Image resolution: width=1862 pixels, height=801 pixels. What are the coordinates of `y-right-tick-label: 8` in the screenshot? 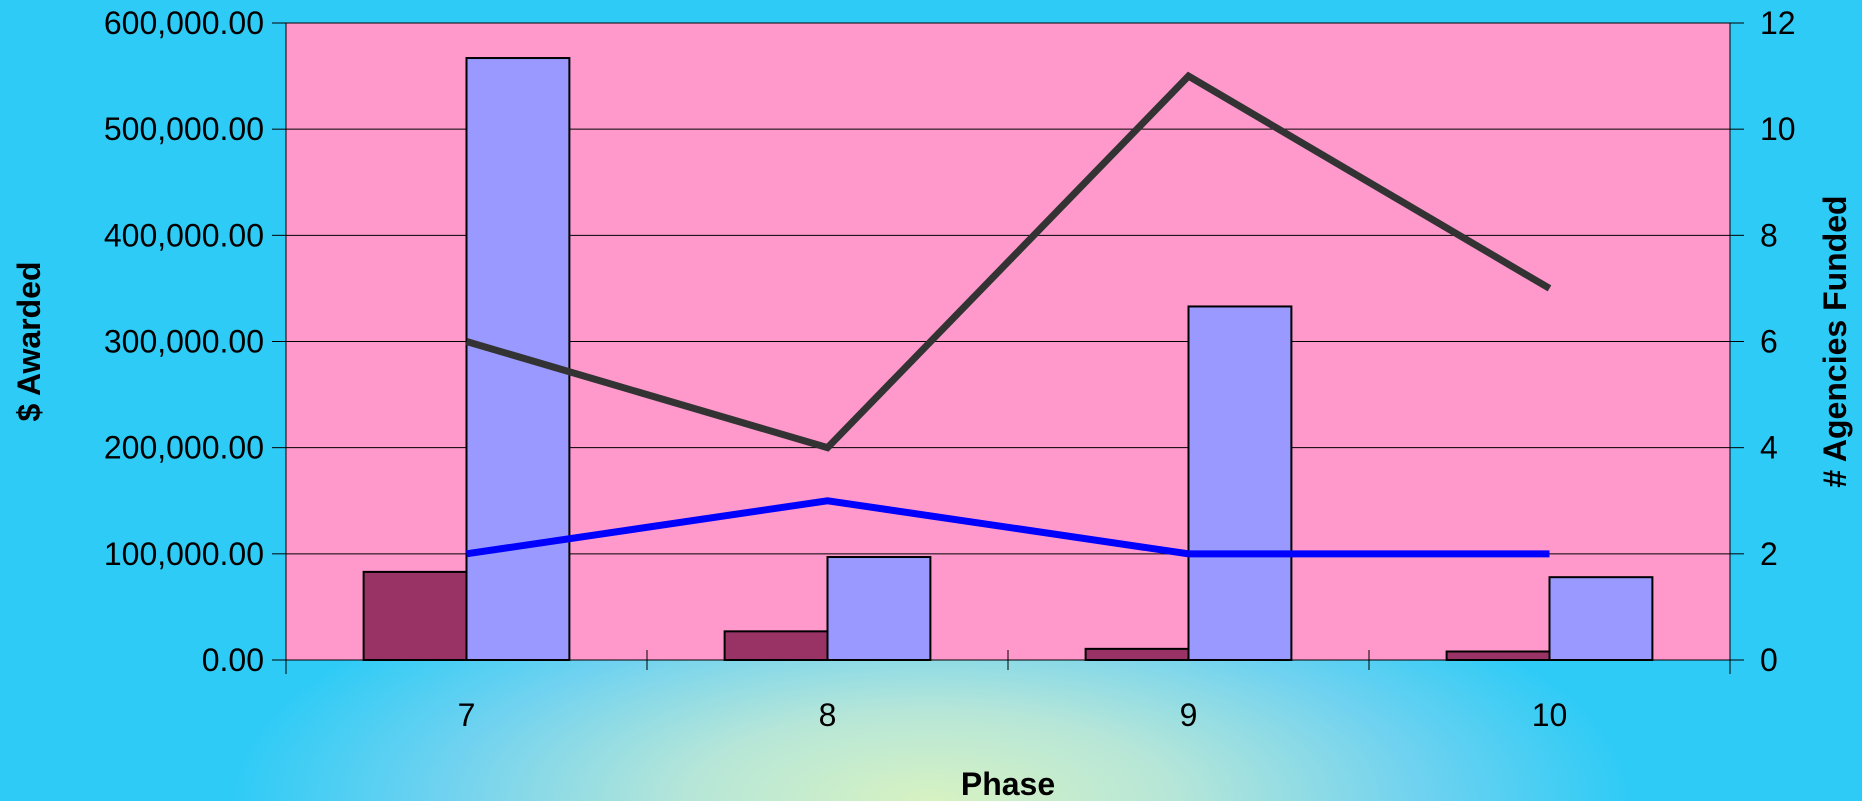 It's located at (1769, 235).